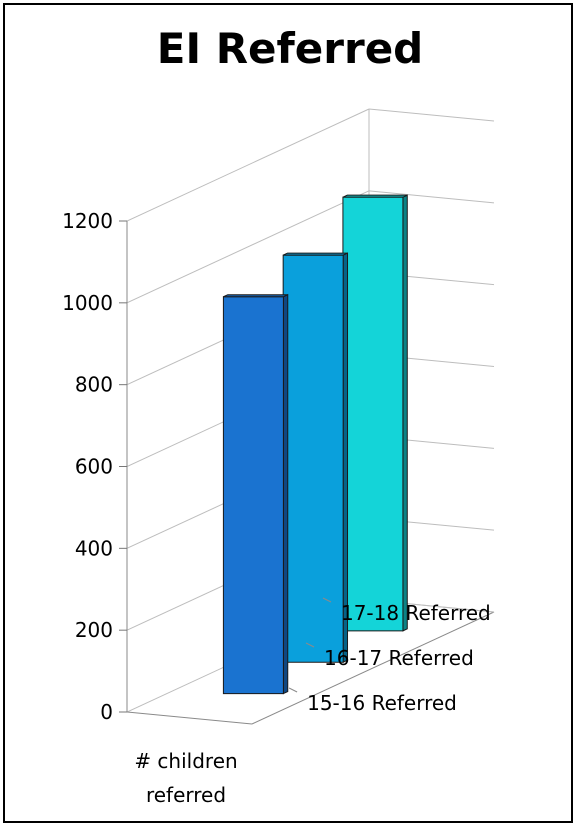 The image size is (580, 826). What do you see at coordinates (94, 385) in the screenshot?
I see `y-tick-label: 800` at bounding box center [94, 385].